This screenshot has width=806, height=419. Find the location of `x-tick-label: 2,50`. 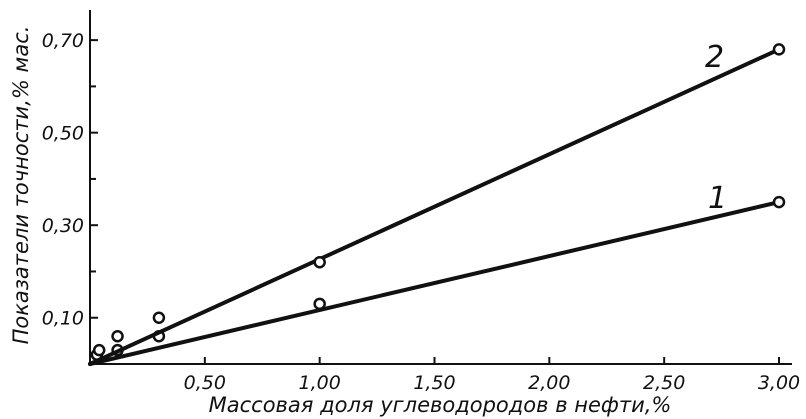

x-tick-label: 2,50 is located at coordinates (664, 383).